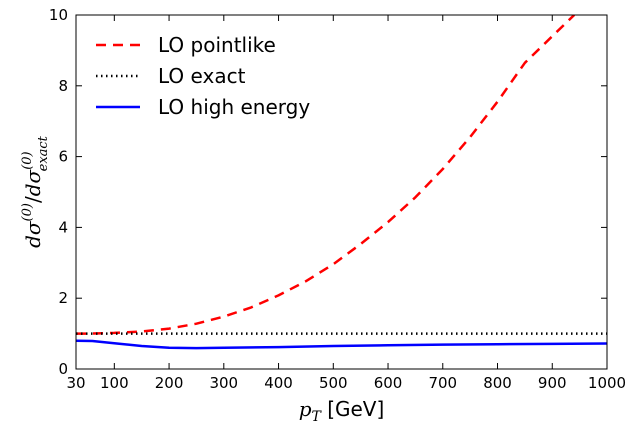 This screenshot has height=421, width=628. What do you see at coordinates (333, 383) in the screenshot?
I see `x-tick-label: 500` at bounding box center [333, 383].